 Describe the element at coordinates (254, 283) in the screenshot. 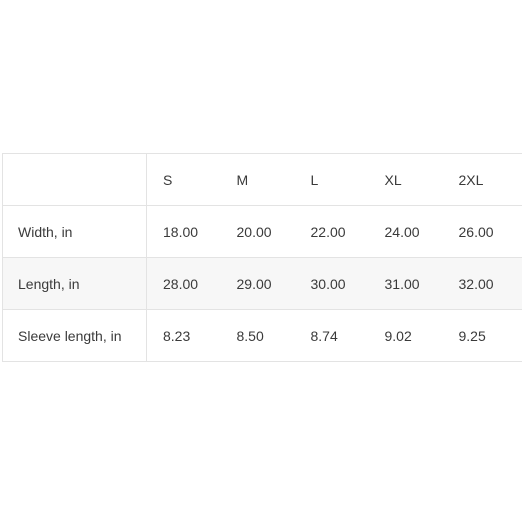

I see `table-cell: 29.00` at that location.